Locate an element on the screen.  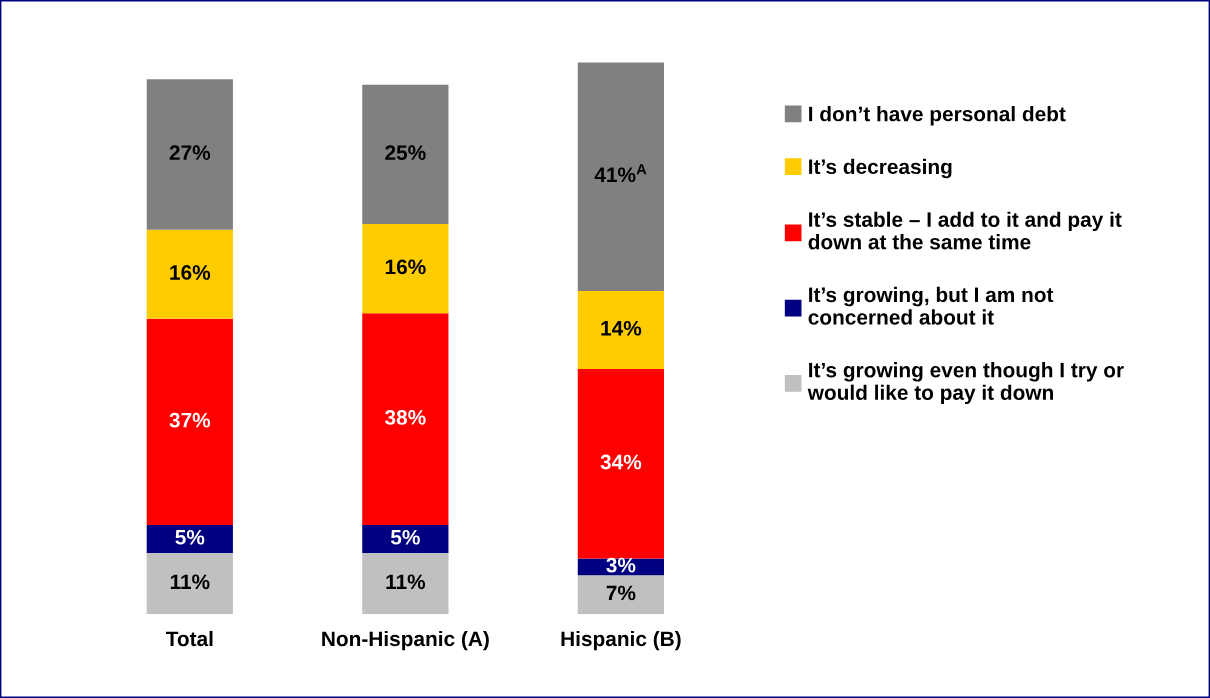
legend-label: It’s decreasing is located at coordinates (880, 168).